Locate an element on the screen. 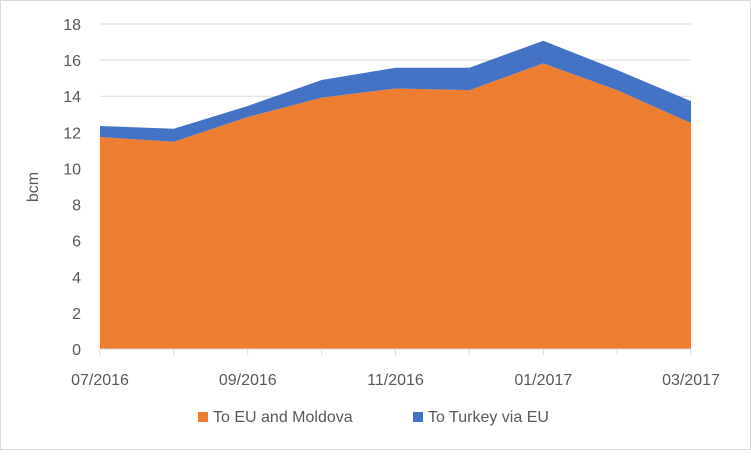 The width and height of the screenshot is (751, 456). y-tick-label: 2 is located at coordinates (76, 314).